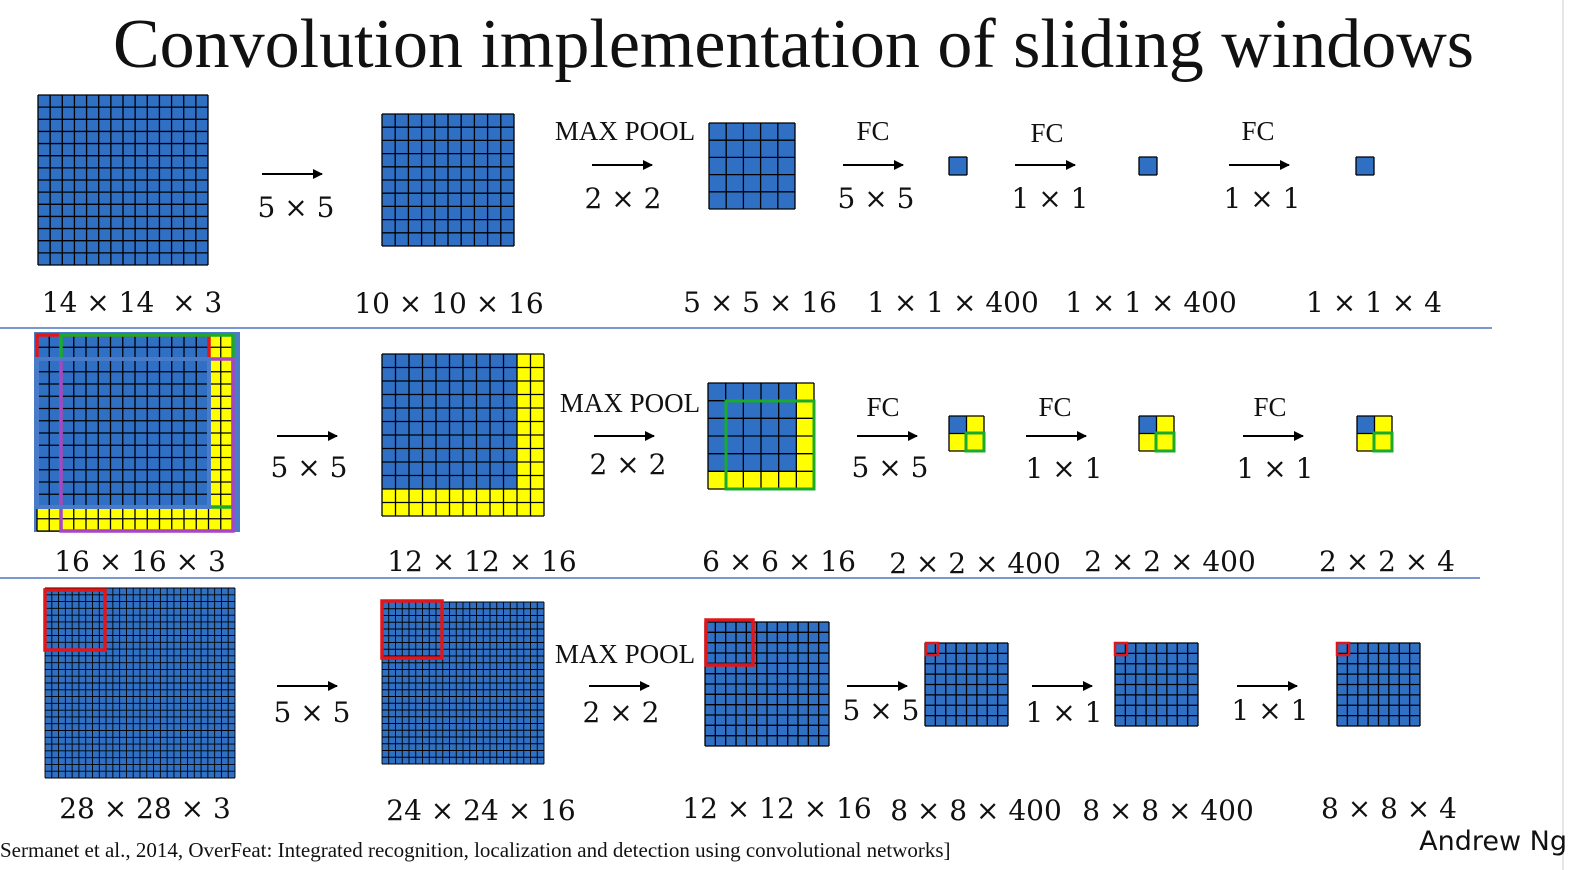 The width and height of the screenshot is (1587, 870). What do you see at coordinates (123, 433) in the screenshot?
I see `row2-window-blue` at bounding box center [123, 433].